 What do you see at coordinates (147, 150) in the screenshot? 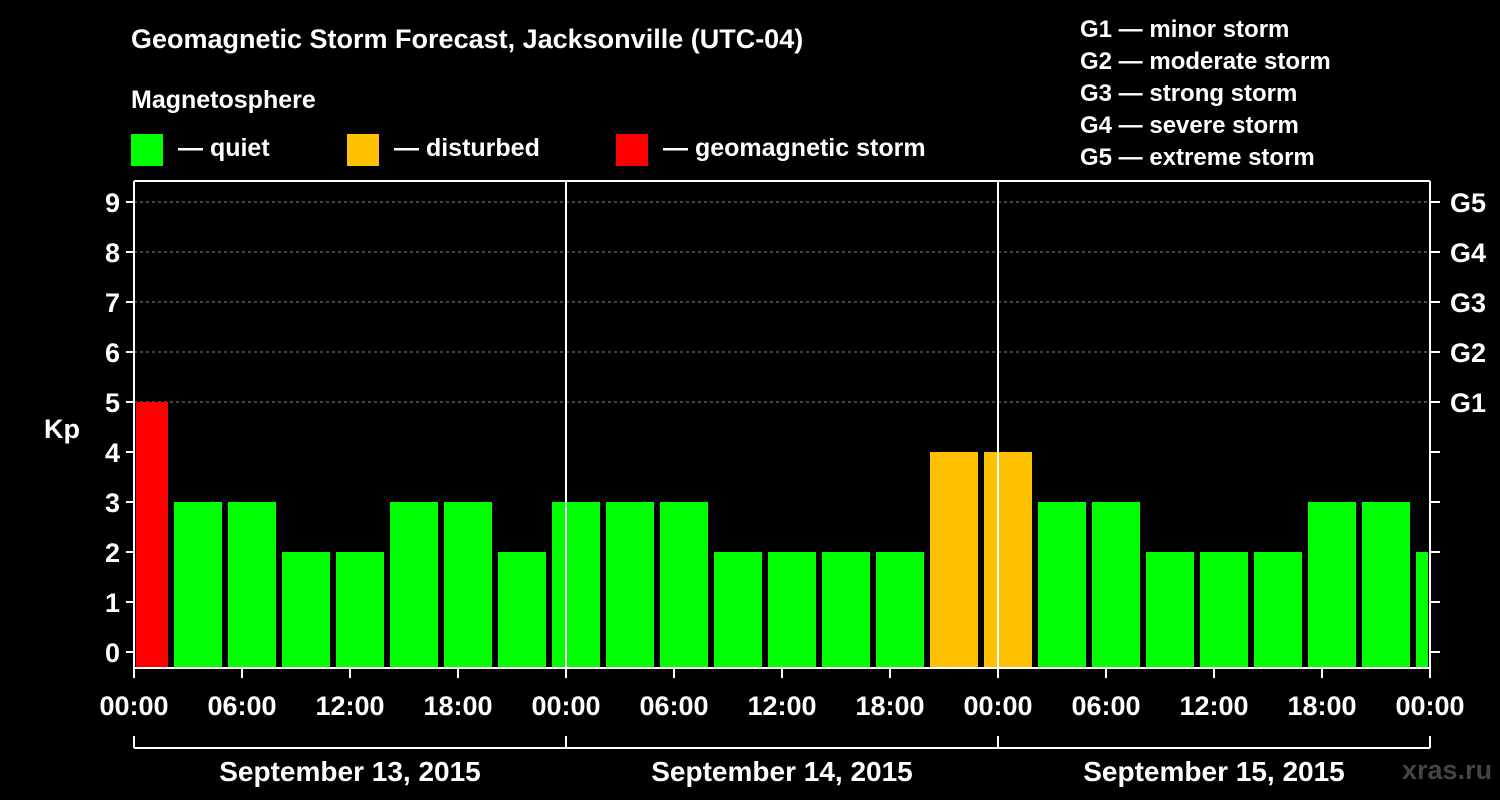
I see `legend-swatch-quiet` at bounding box center [147, 150].